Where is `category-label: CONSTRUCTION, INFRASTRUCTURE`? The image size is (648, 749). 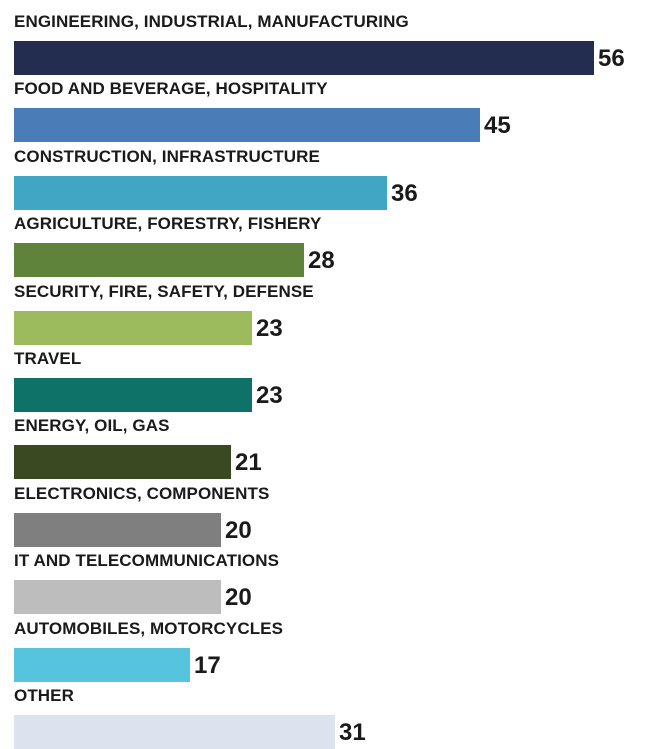
category-label: CONSTRUCTION, INFRASTRUCTURE is located at coordinates (167, 156).